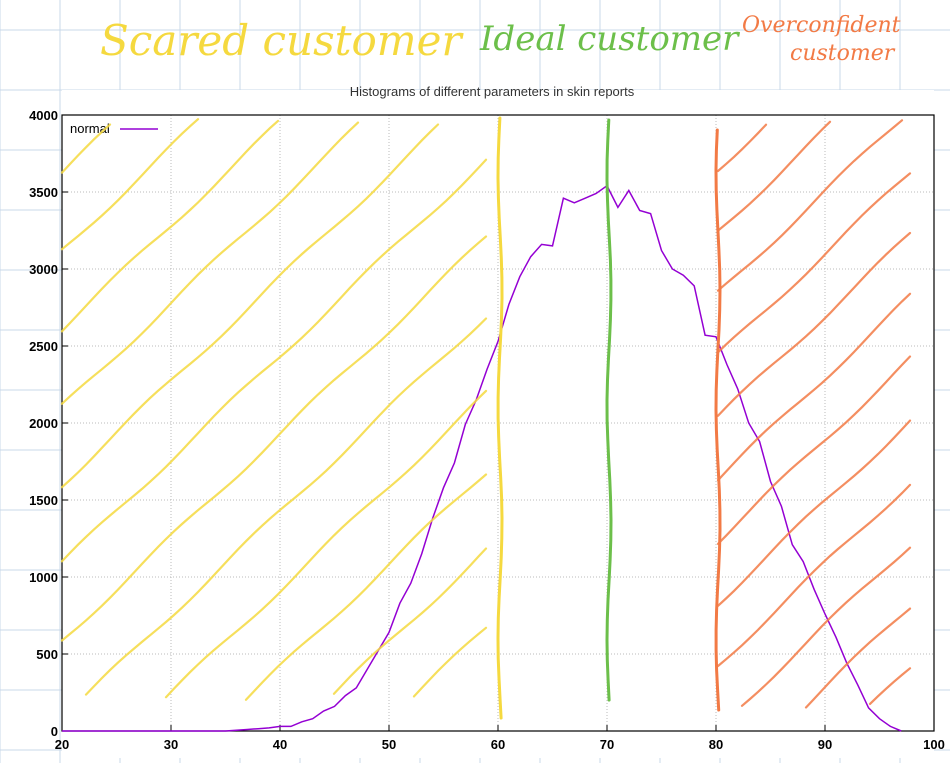  Describe the element at coordinates (47, 654) in the screenshot. I see `tick-label-y: 500` at that location.